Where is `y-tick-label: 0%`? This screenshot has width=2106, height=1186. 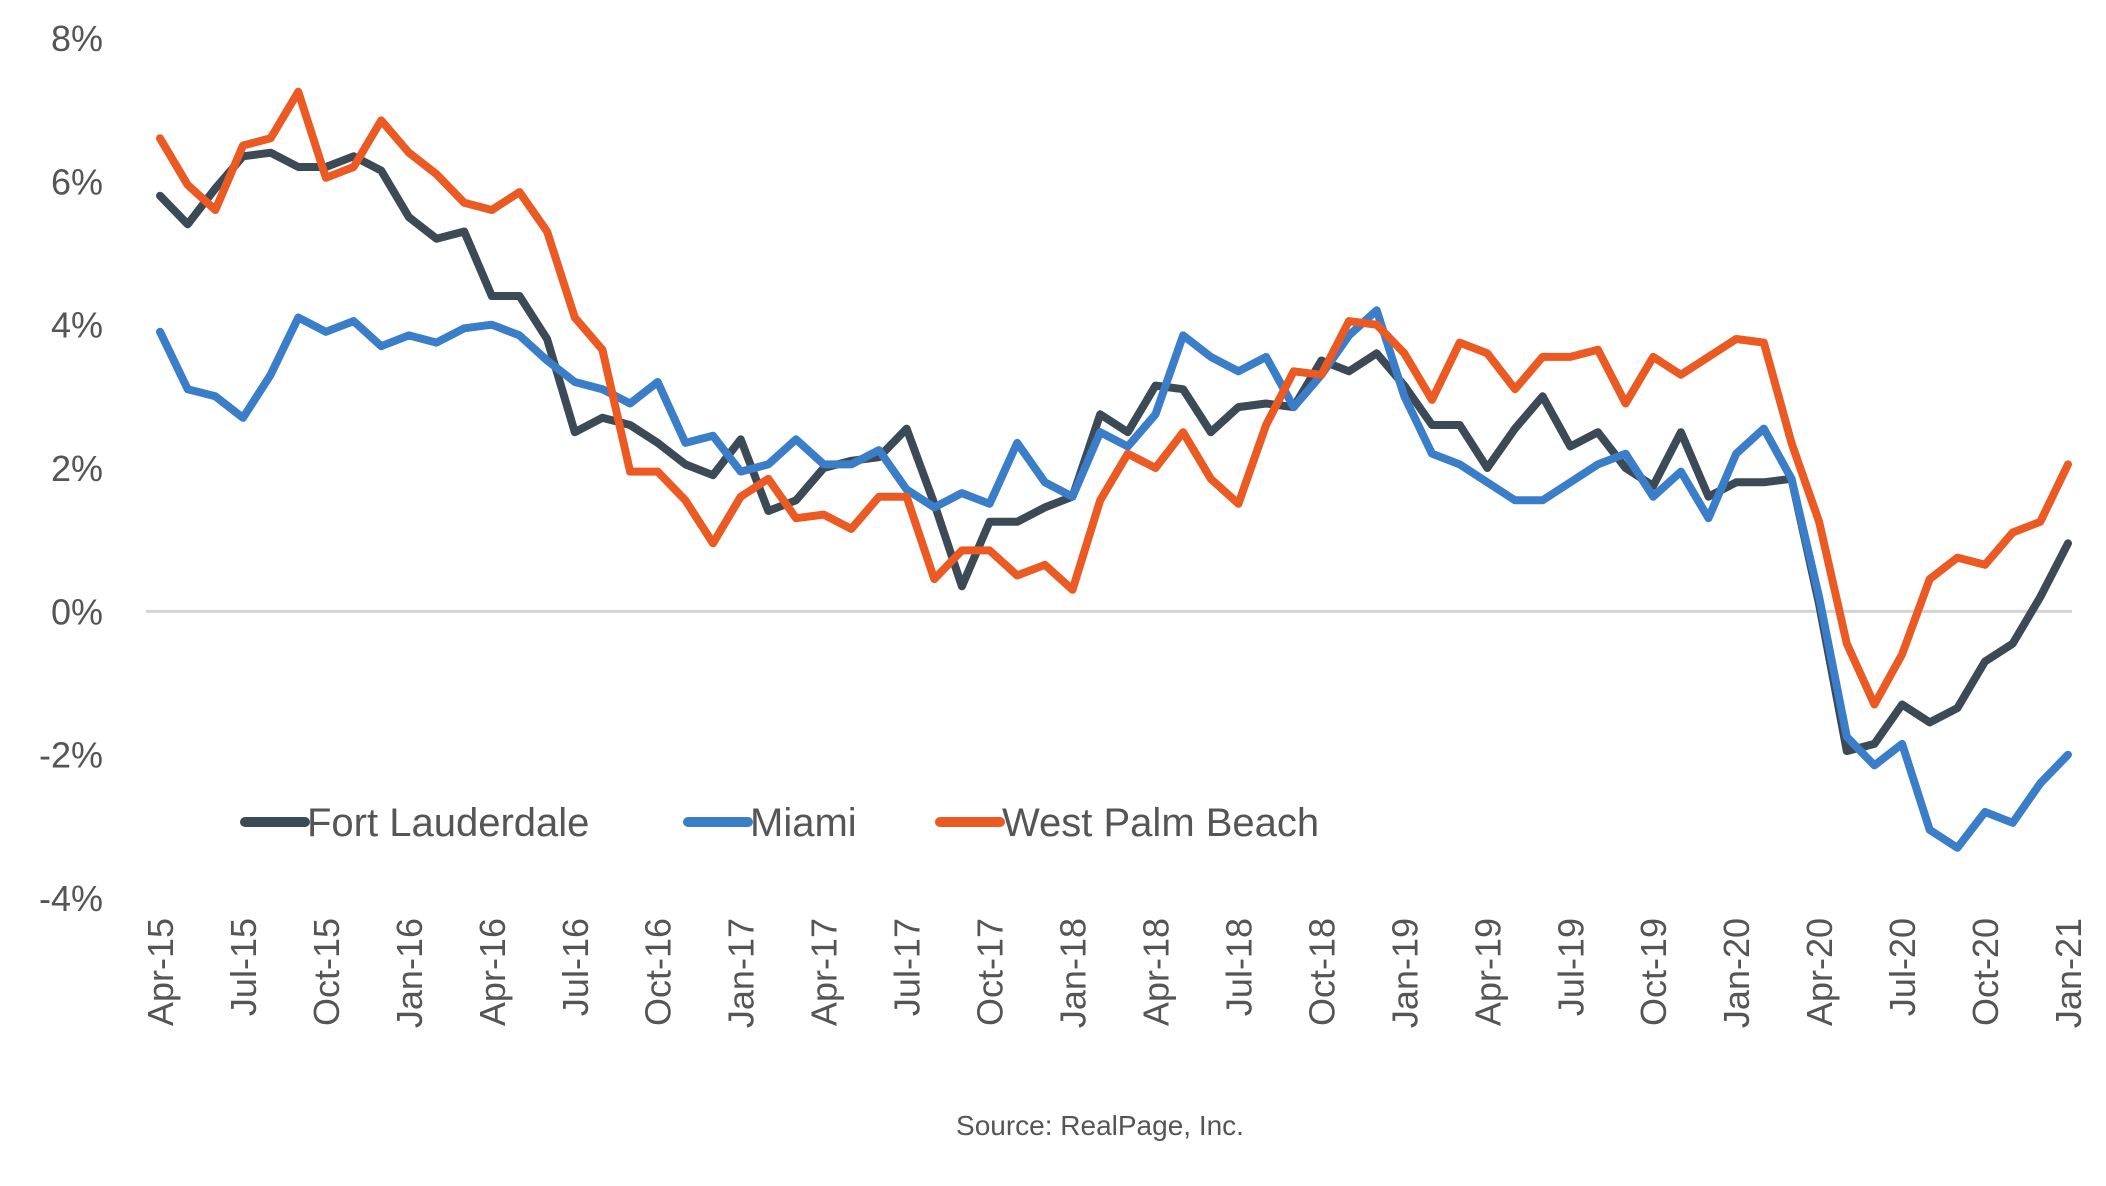
y-tick-label: 0% is located at coordinates (77, 611).